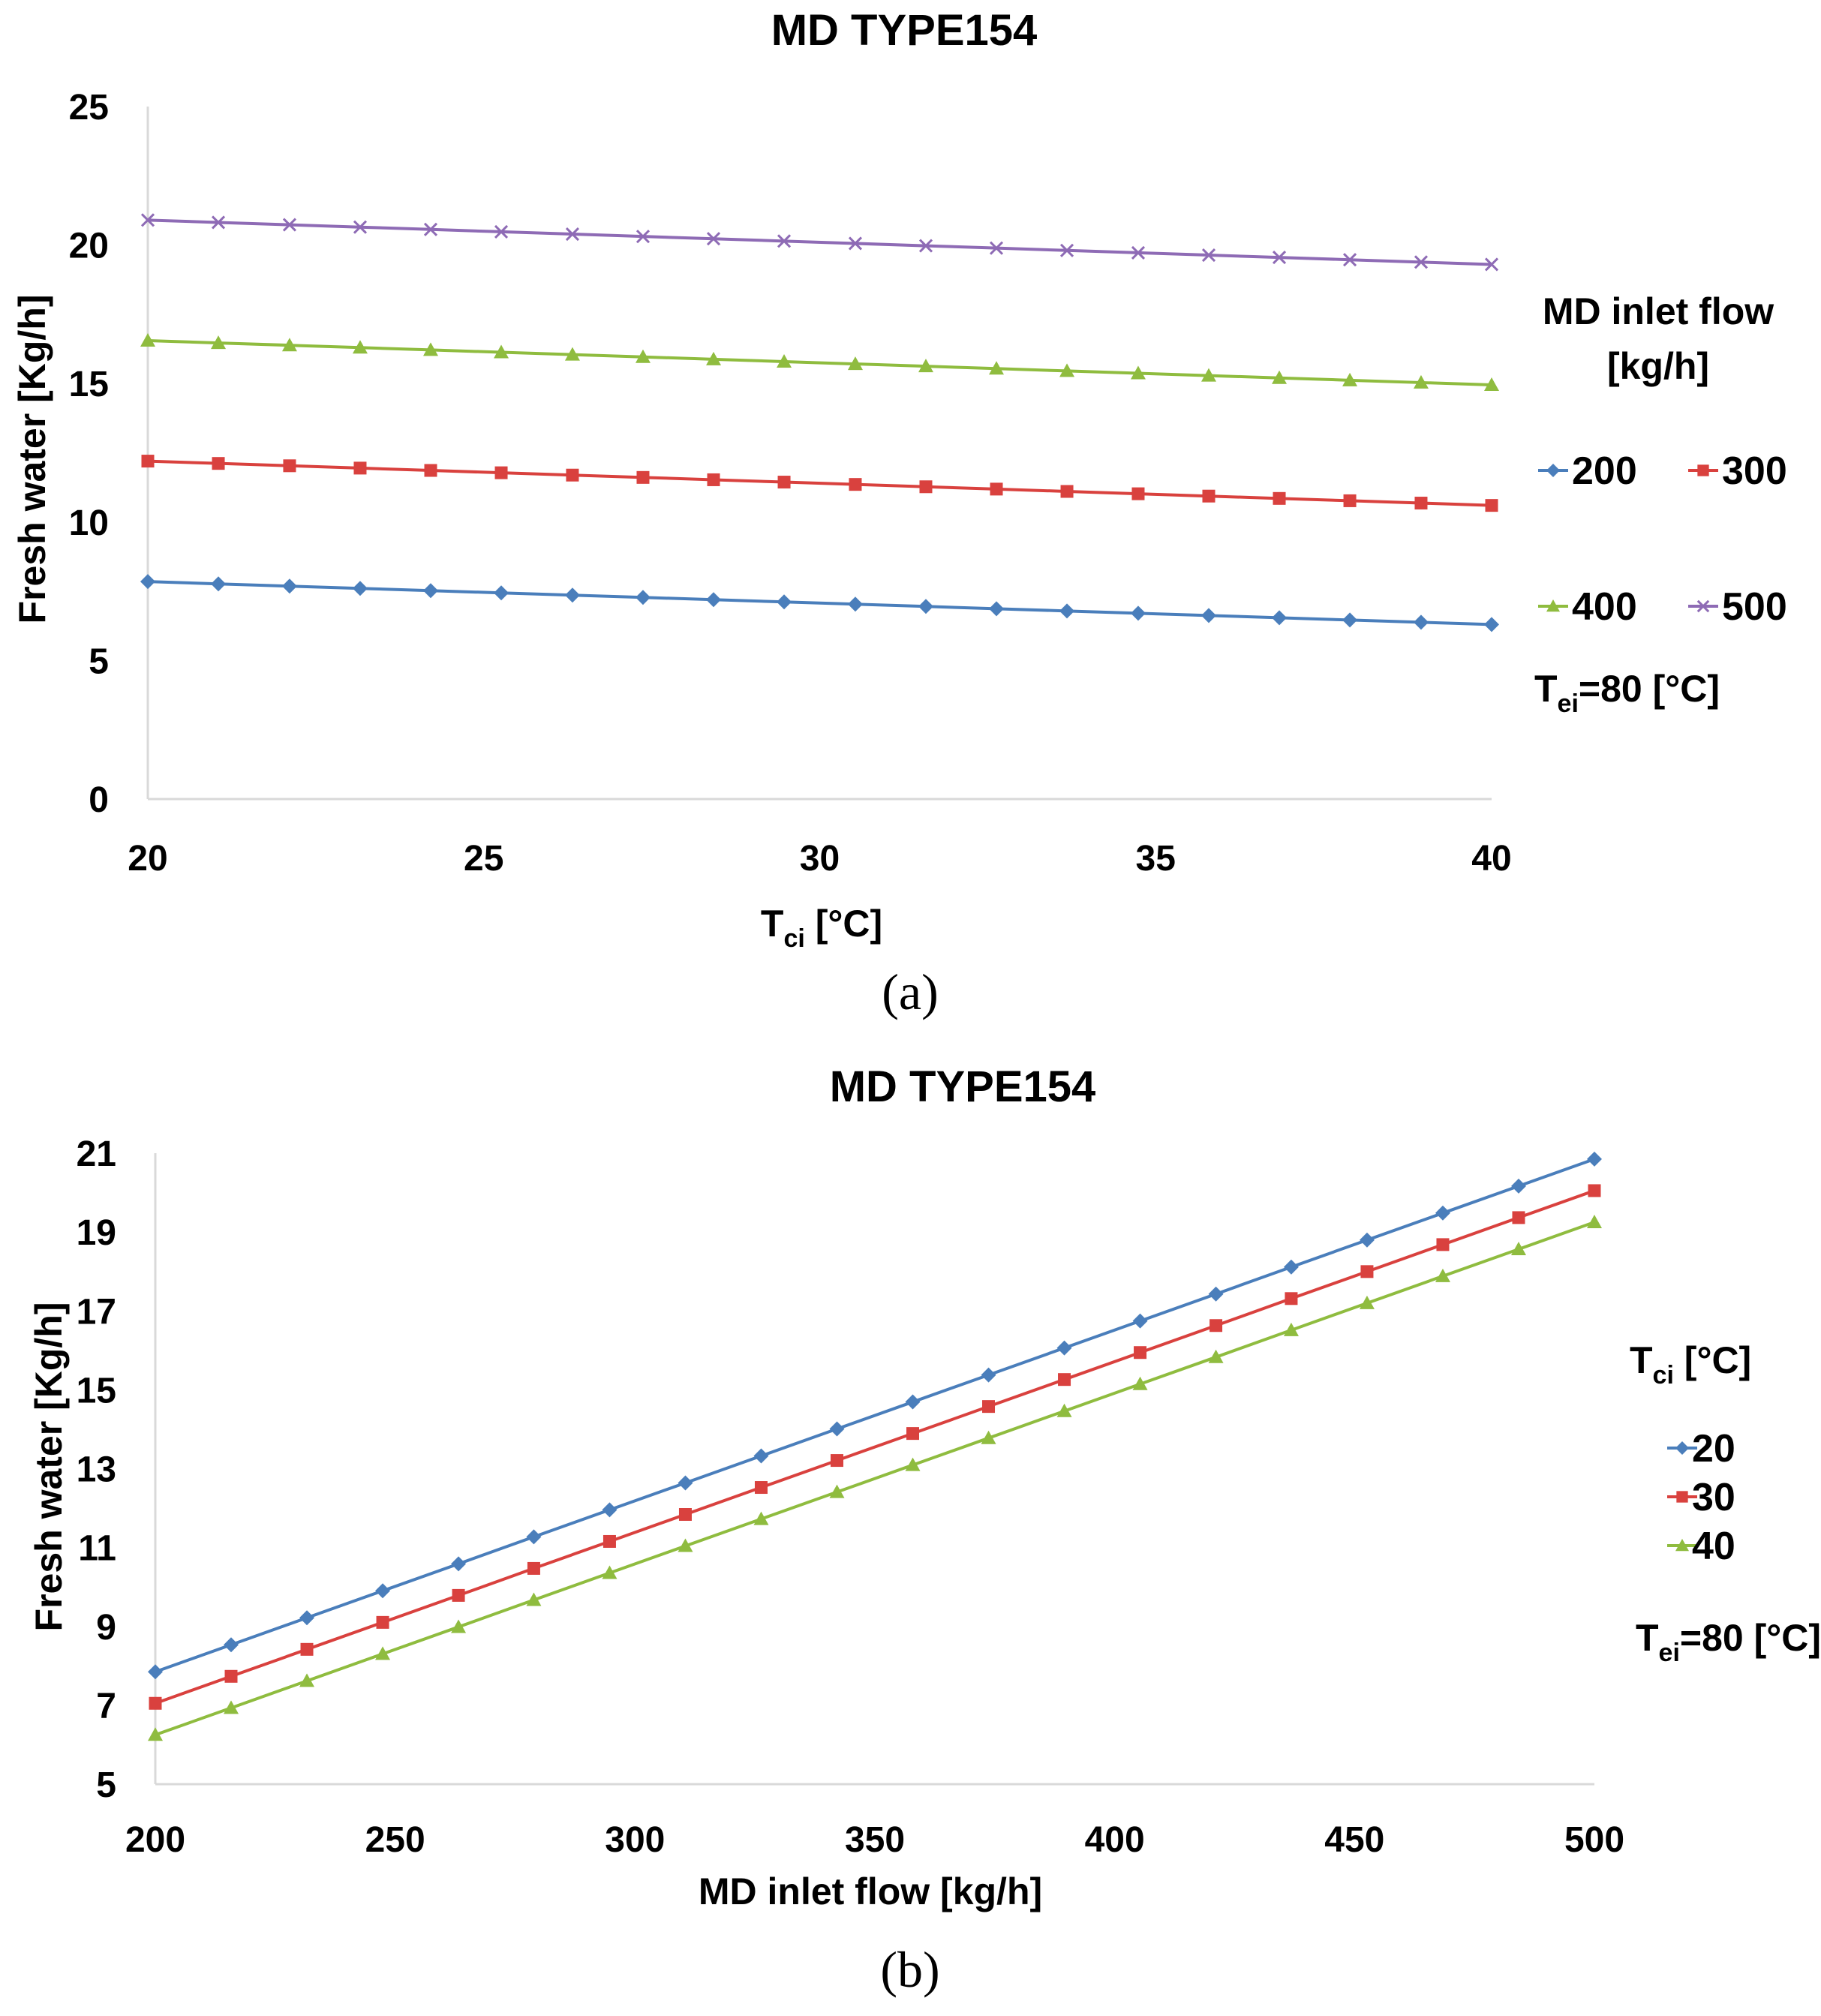 This screenshot has width=1821, height=2016. Describe the element at coordinates (1728, 1642) in the screenshot. I see `chart-b-note: Tei=80 [°C]` at that location.